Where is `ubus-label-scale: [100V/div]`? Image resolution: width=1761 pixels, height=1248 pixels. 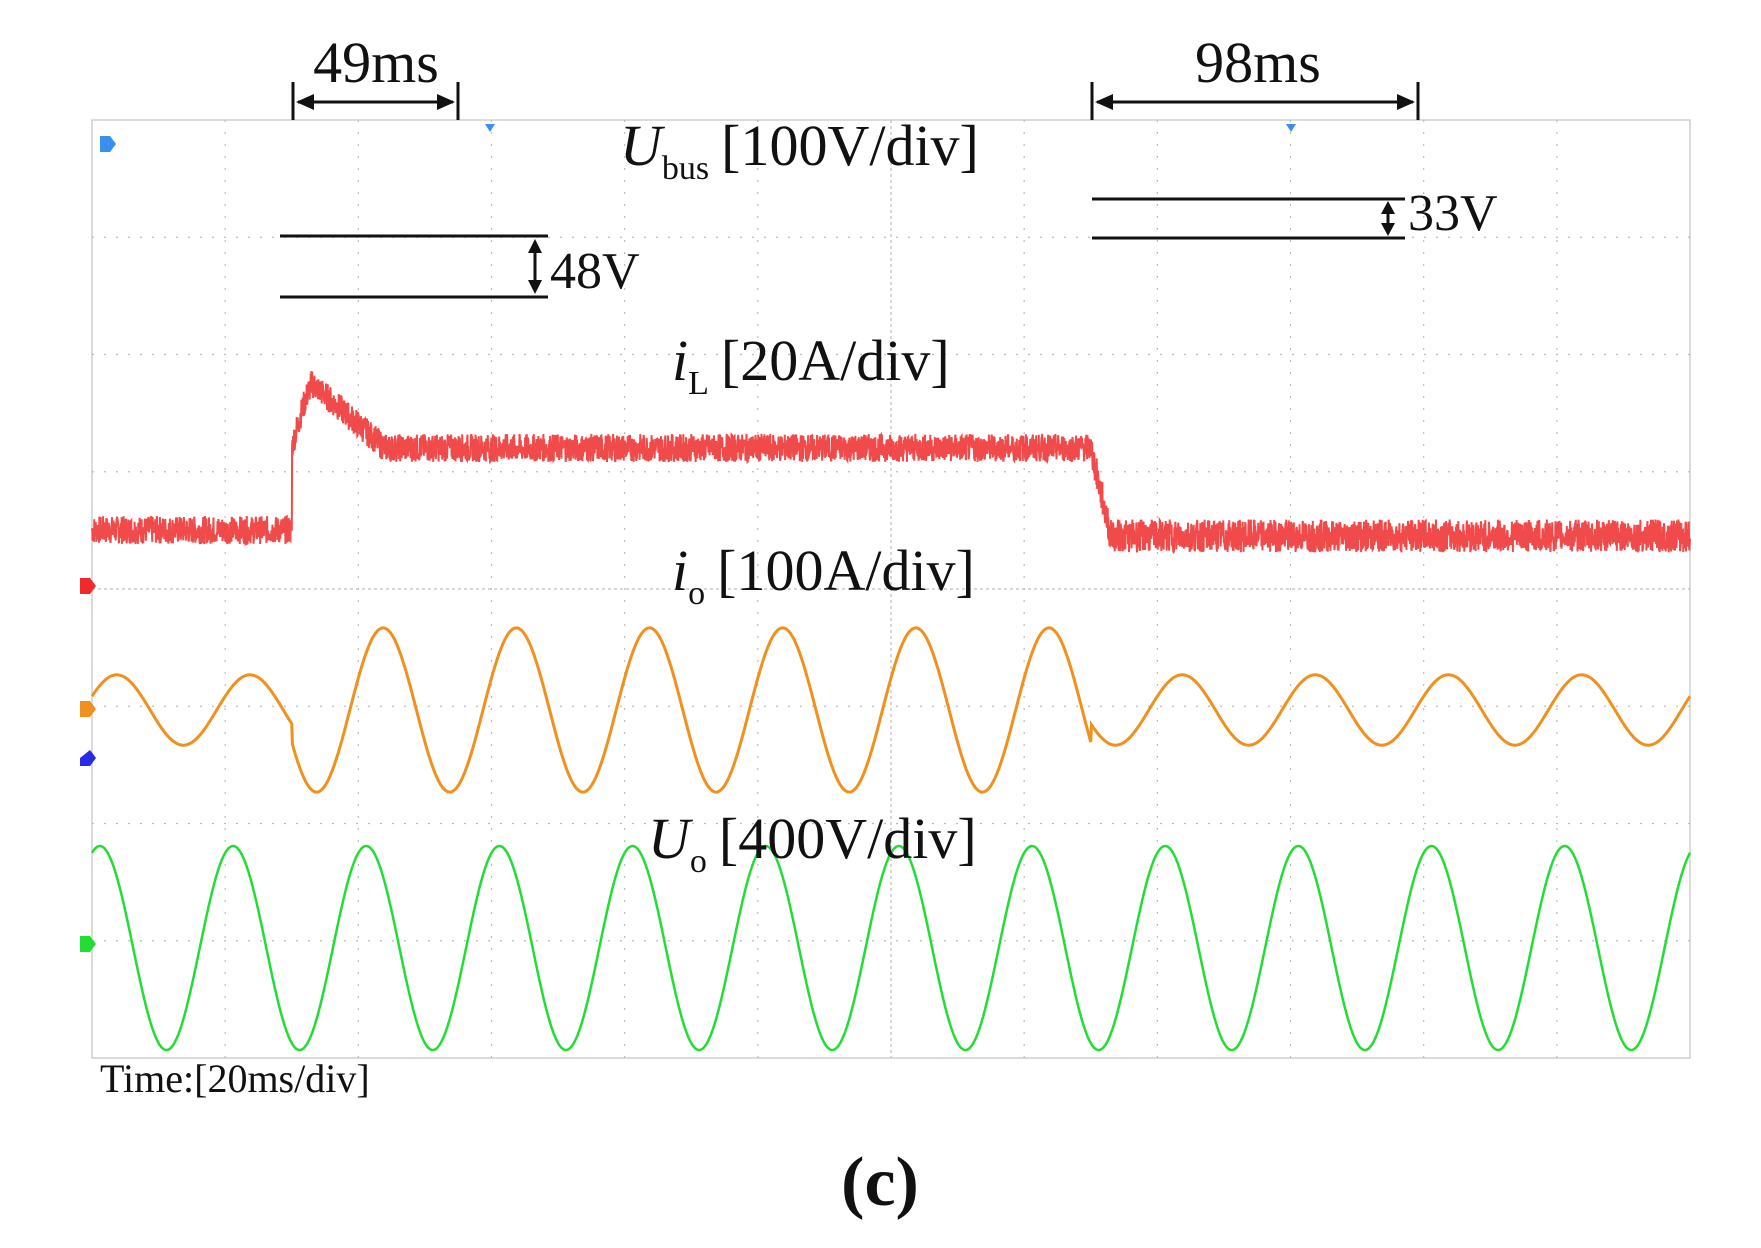 ubus-label-scale: [100V/div] is located at coordinates (850, 145).